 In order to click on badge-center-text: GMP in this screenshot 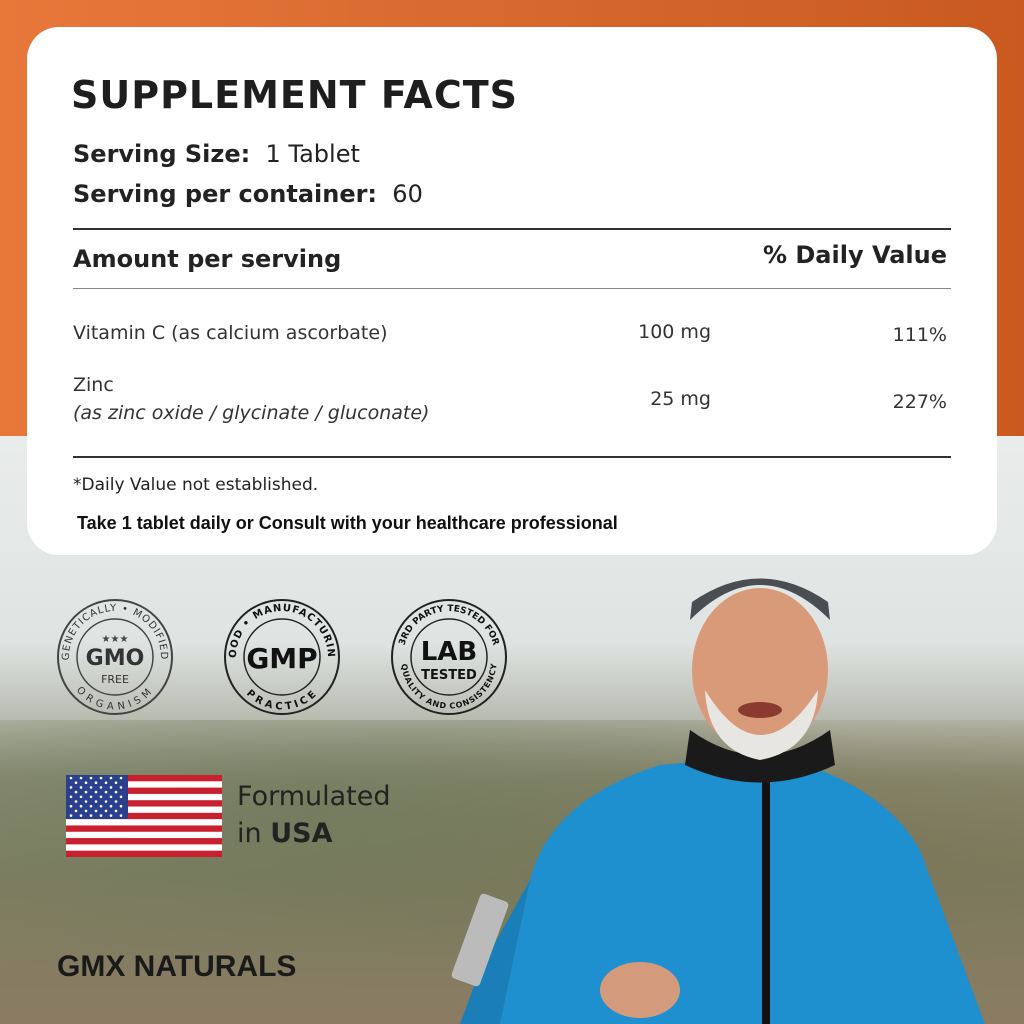, I will do `click(281, 658)`.